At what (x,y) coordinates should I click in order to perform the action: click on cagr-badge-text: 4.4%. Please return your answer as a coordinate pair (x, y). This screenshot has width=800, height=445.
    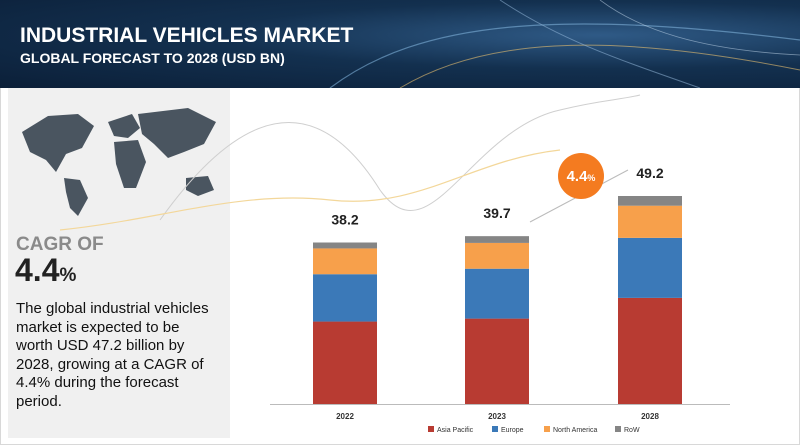
    Looking at the image, I should click on (581, 176).